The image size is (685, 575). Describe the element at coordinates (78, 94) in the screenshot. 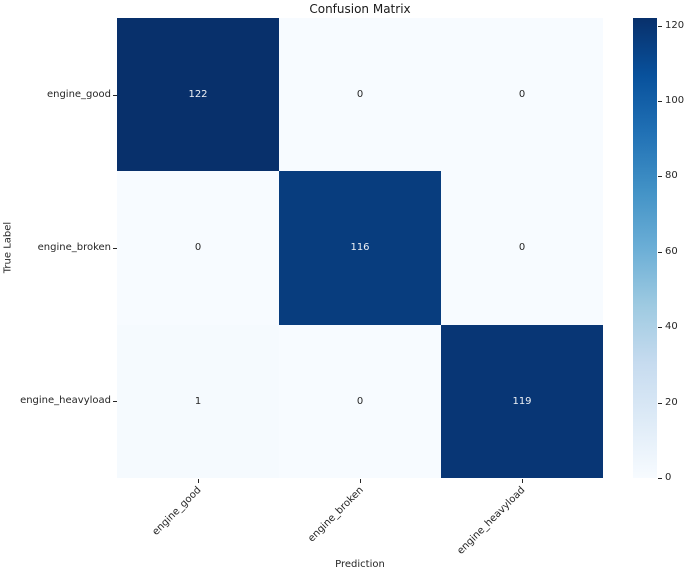

I see `y-tick-label: engine_good` at that location.